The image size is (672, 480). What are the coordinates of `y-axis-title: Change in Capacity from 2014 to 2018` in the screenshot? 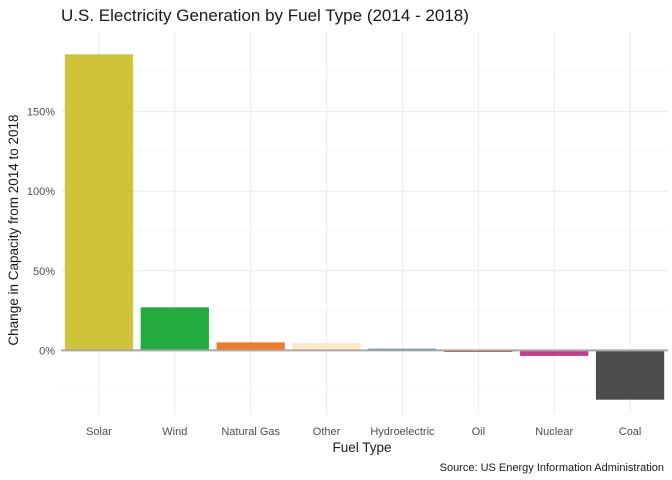 It's located at (13, 229).